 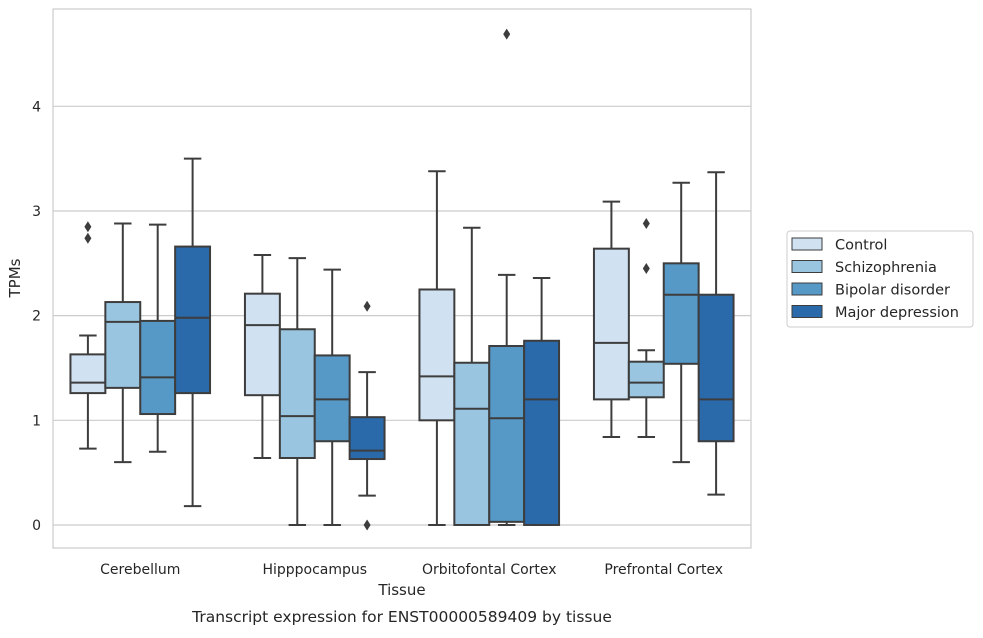 I want to click on legend-label: Major depression, so click(x=897, y=313).